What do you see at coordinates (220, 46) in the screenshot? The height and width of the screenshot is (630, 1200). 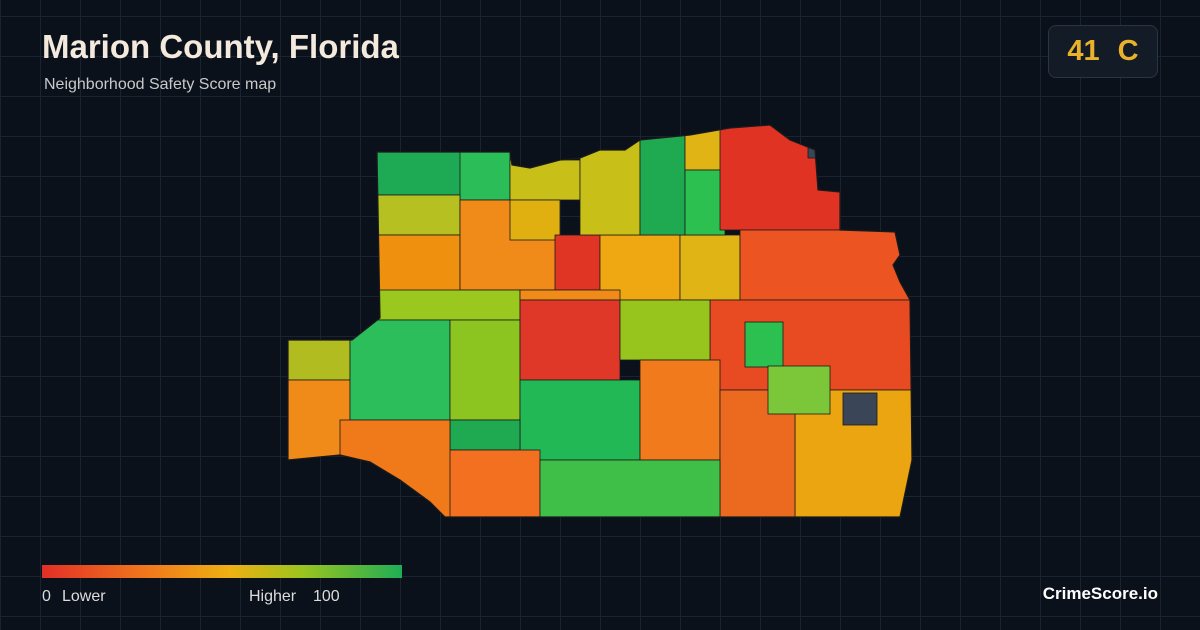 I see `title: Marion County, Florida` at bounding box center [220, 46].